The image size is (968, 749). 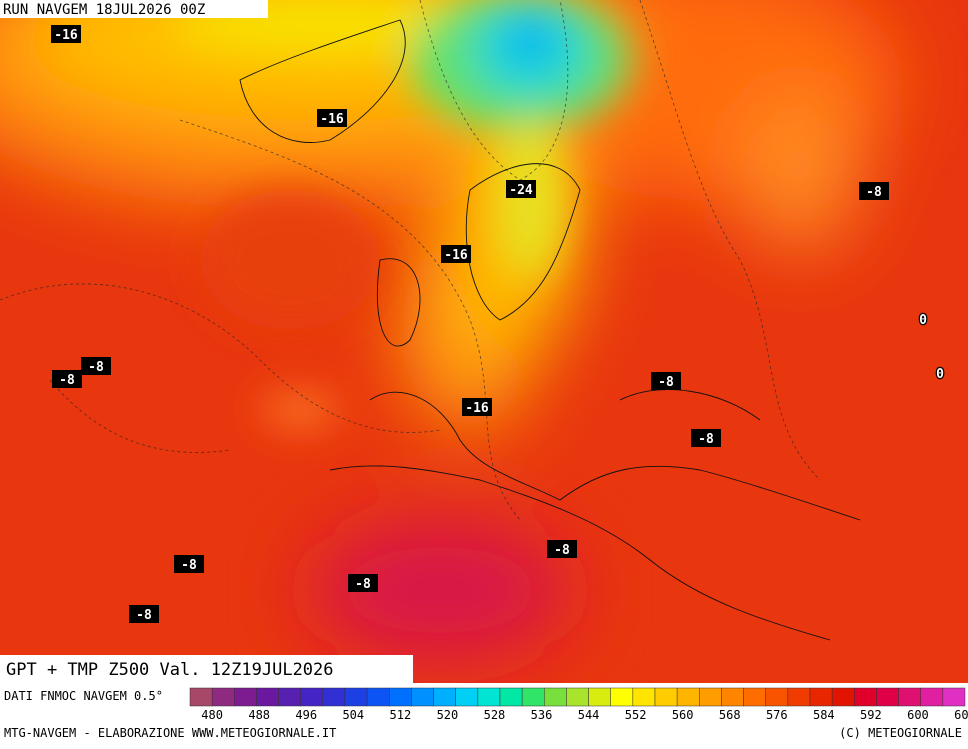 What do you see at coordinates (824, 715) in the screenshot?
I see `legend-tick-label: 584` at bounding box center [824, 715].